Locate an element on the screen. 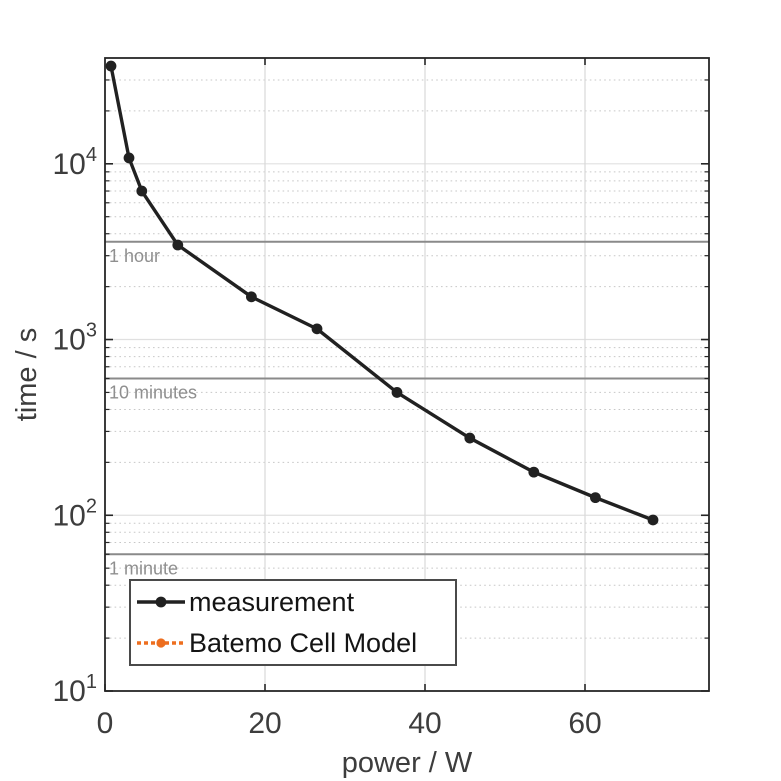  model-line-sample is located at coordinates (161, 643).